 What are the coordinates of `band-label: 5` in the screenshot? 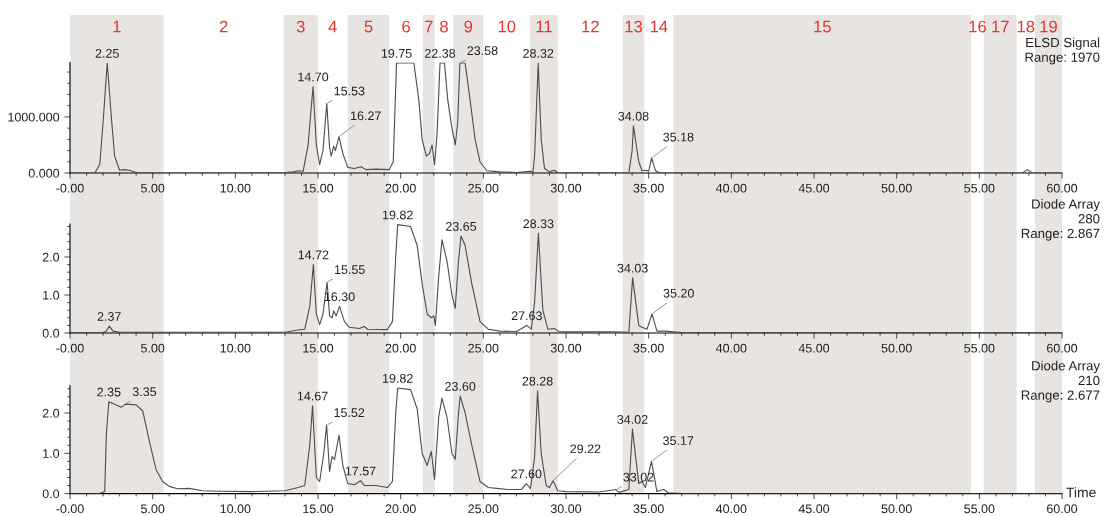 It's located at (368, 26).